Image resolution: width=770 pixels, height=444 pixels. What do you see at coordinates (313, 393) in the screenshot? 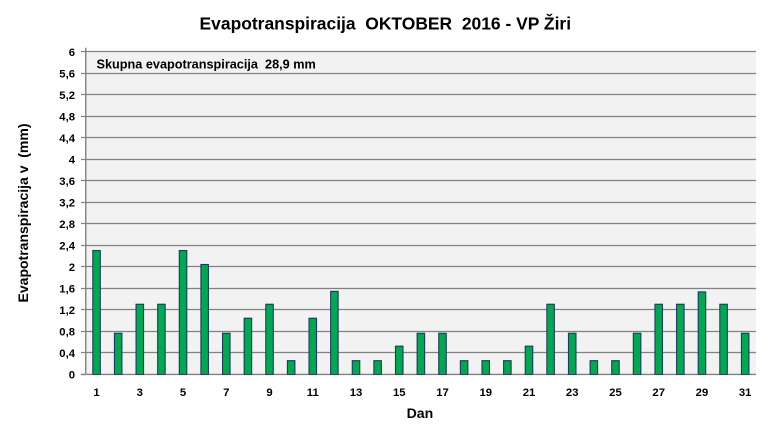
I see `svg-text: 11` at bounding box center [313, 393].